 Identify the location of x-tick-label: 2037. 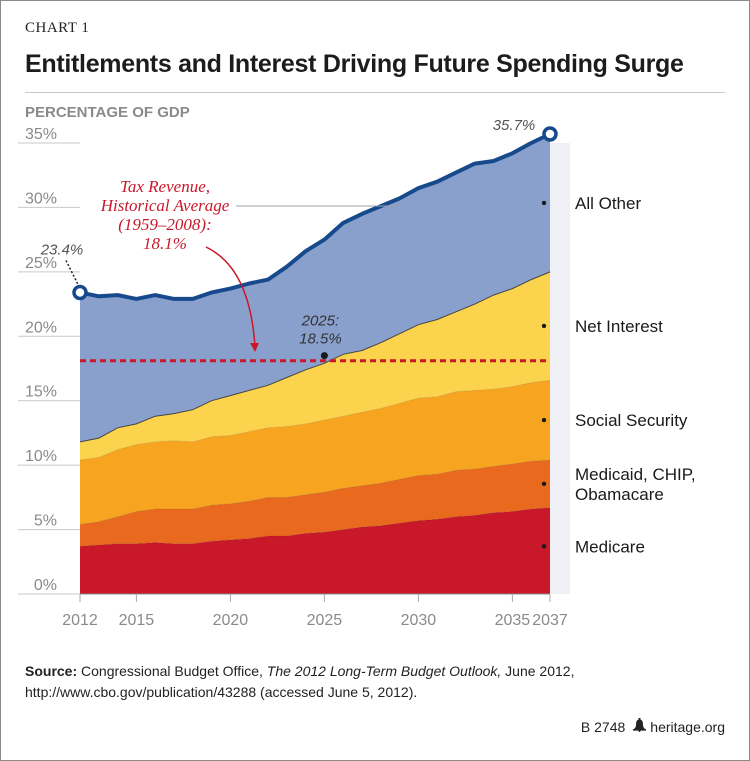
(550, 620).